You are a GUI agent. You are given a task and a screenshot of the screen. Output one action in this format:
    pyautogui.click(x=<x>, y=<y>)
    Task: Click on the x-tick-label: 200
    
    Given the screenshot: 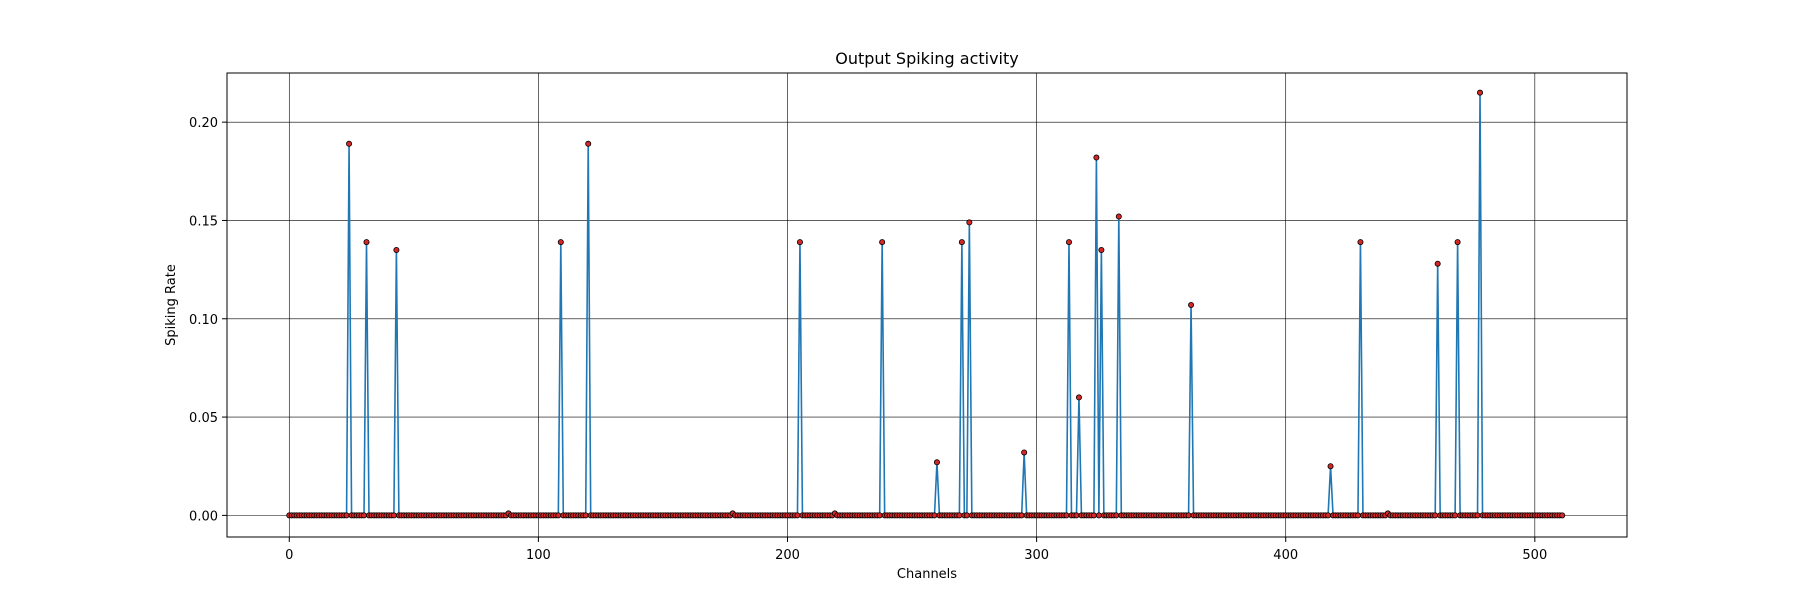 What is the action you would take?
    pyautogui.click(x=787, y=555)
    